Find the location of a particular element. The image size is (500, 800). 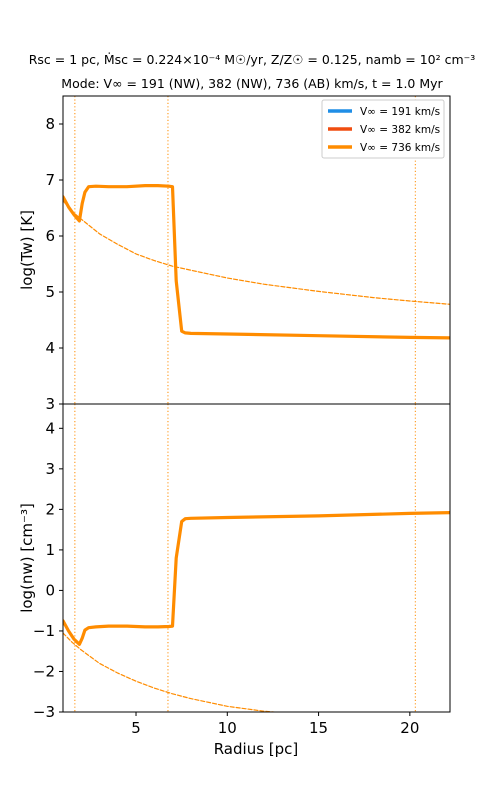

y-tick-label-bottom-1: −2 is located at coordinates (44, 671).